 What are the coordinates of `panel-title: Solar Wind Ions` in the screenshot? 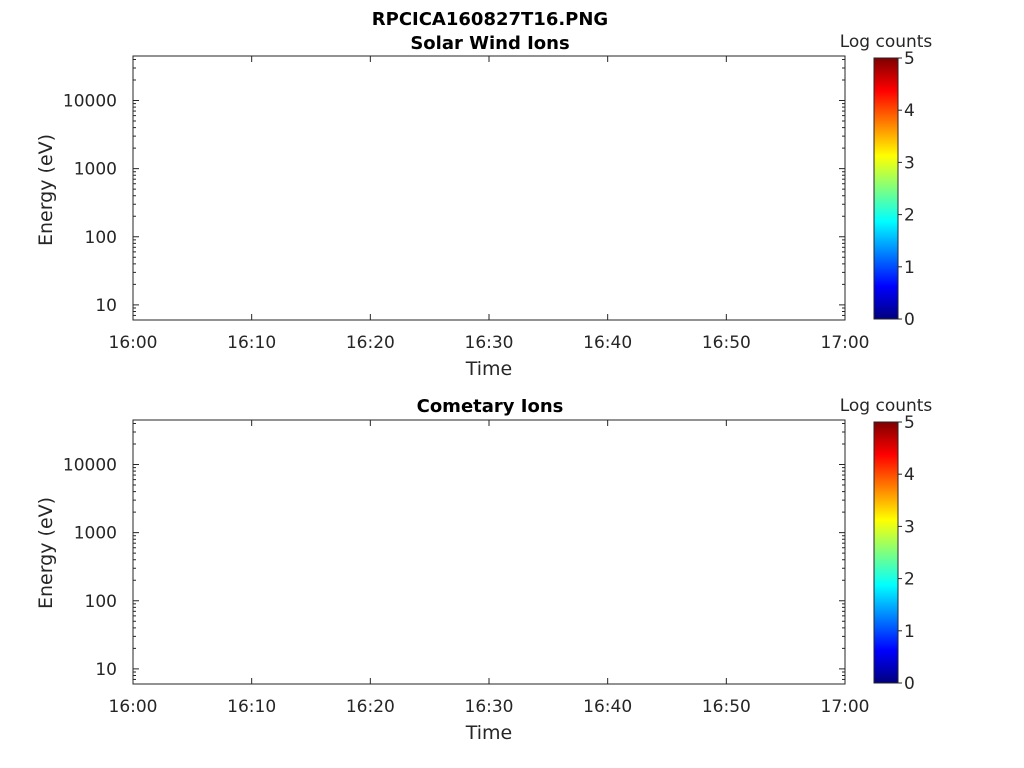 It's located at (489, 43).